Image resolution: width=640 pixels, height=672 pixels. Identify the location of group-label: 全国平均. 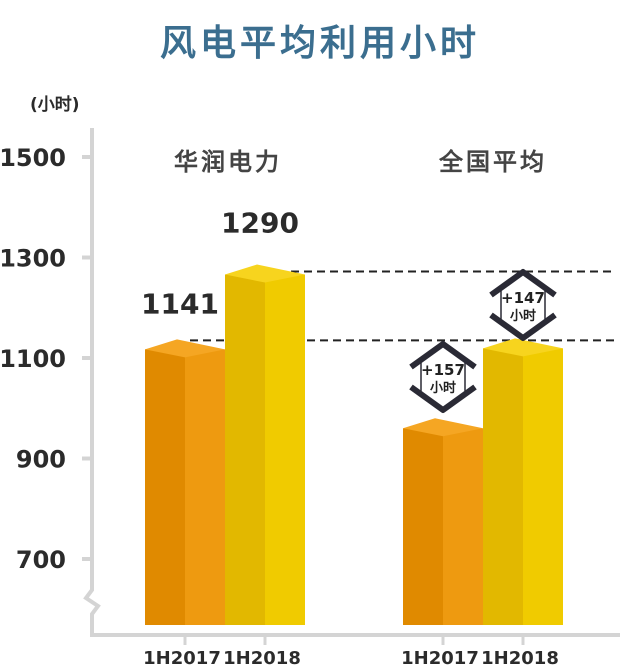
(492, 162).